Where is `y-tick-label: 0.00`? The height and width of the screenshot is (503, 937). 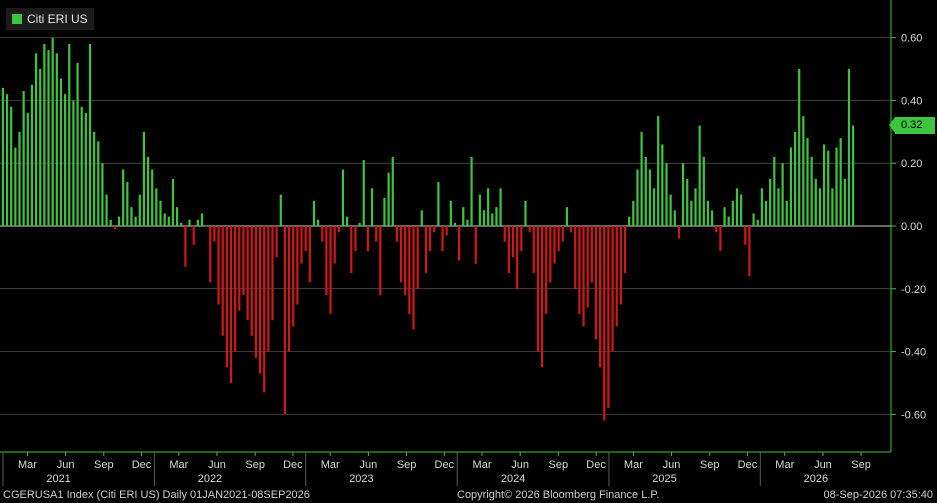 y-tick-label: 0.00 is located at coordinates (911, 227).